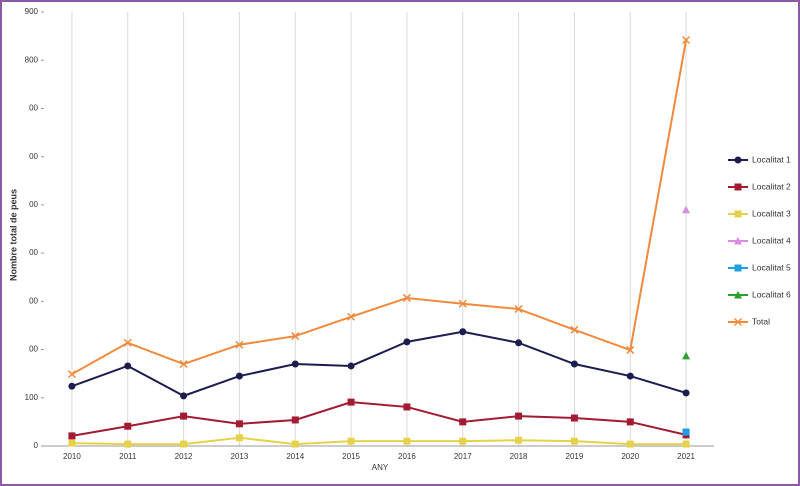 Image resolution: width=800 pixels, height=486 pixels. Describe the element at coordinates (519, 456) in the screenshot. I see `x-tick-label: 2018` at that location.